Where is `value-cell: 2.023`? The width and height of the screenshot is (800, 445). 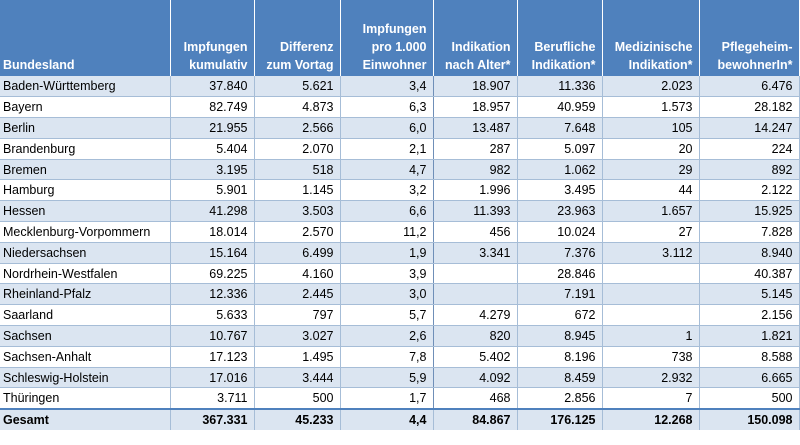
value-cell: 2.023 is located at coordinates (651, 87).